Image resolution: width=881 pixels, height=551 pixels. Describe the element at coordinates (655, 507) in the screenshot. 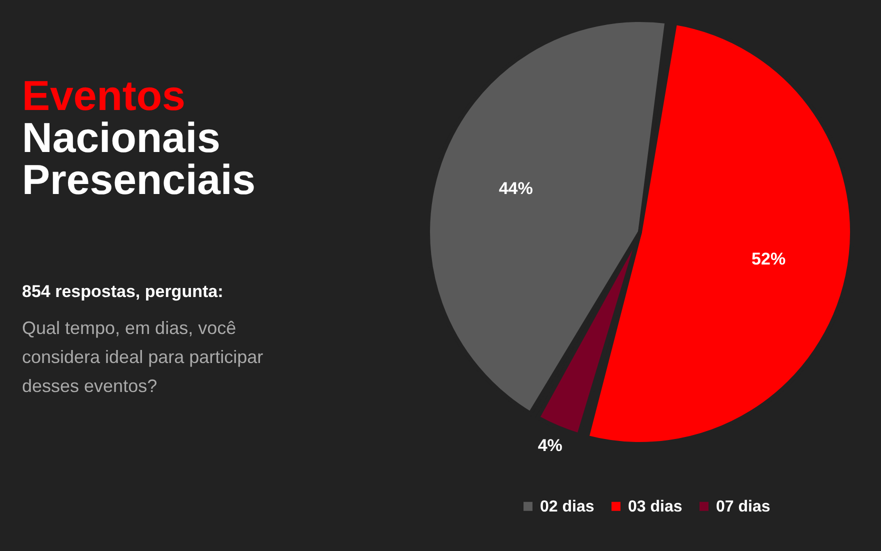

I see `legend-label: 03 dias` at that location.